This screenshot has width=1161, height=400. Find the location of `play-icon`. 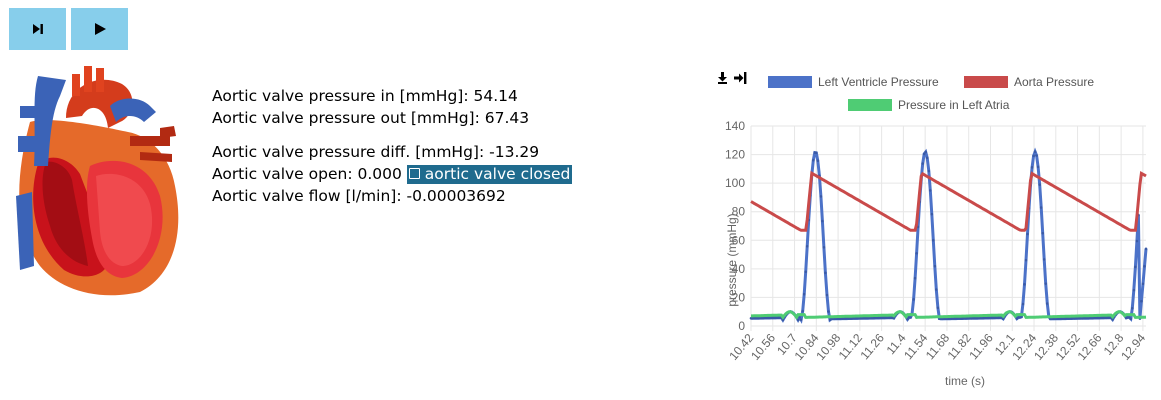

play-icon is located at coordinates (100, 29).